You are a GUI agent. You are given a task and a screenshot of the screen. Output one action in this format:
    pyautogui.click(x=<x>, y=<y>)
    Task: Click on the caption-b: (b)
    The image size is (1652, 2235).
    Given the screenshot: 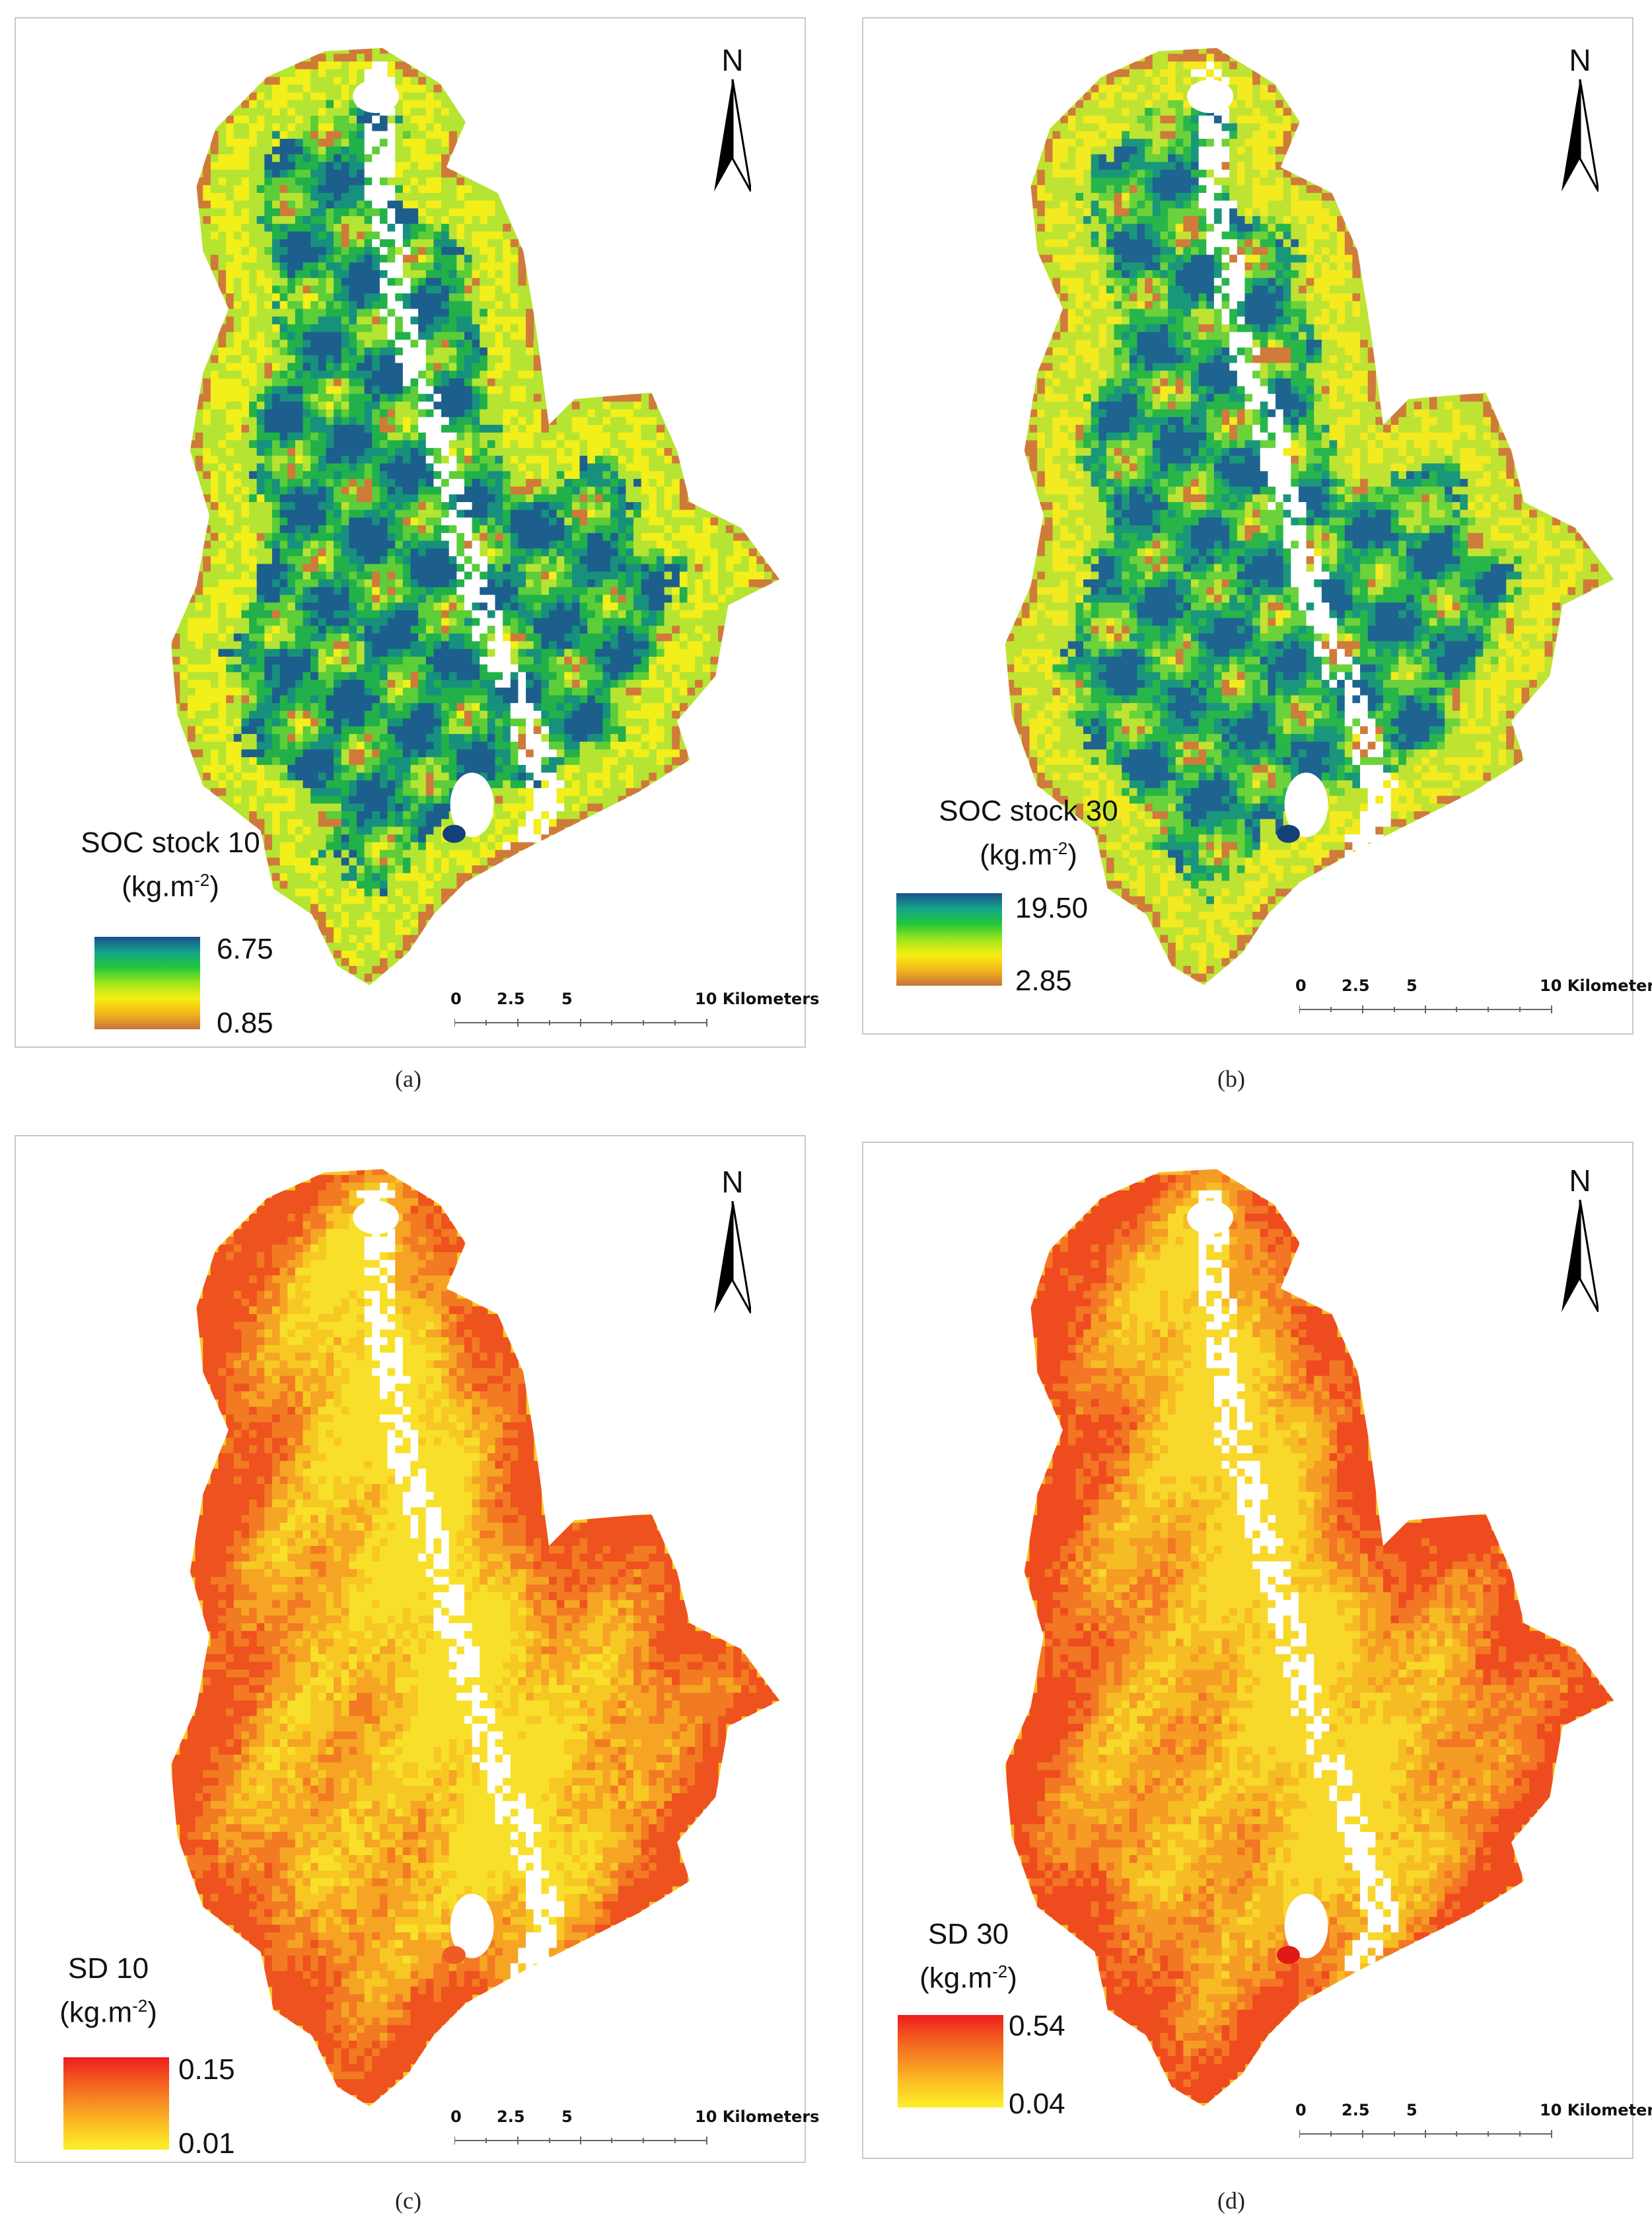 What is the action you would take?
    pyautogui.click(x=1231, y=1079)
    